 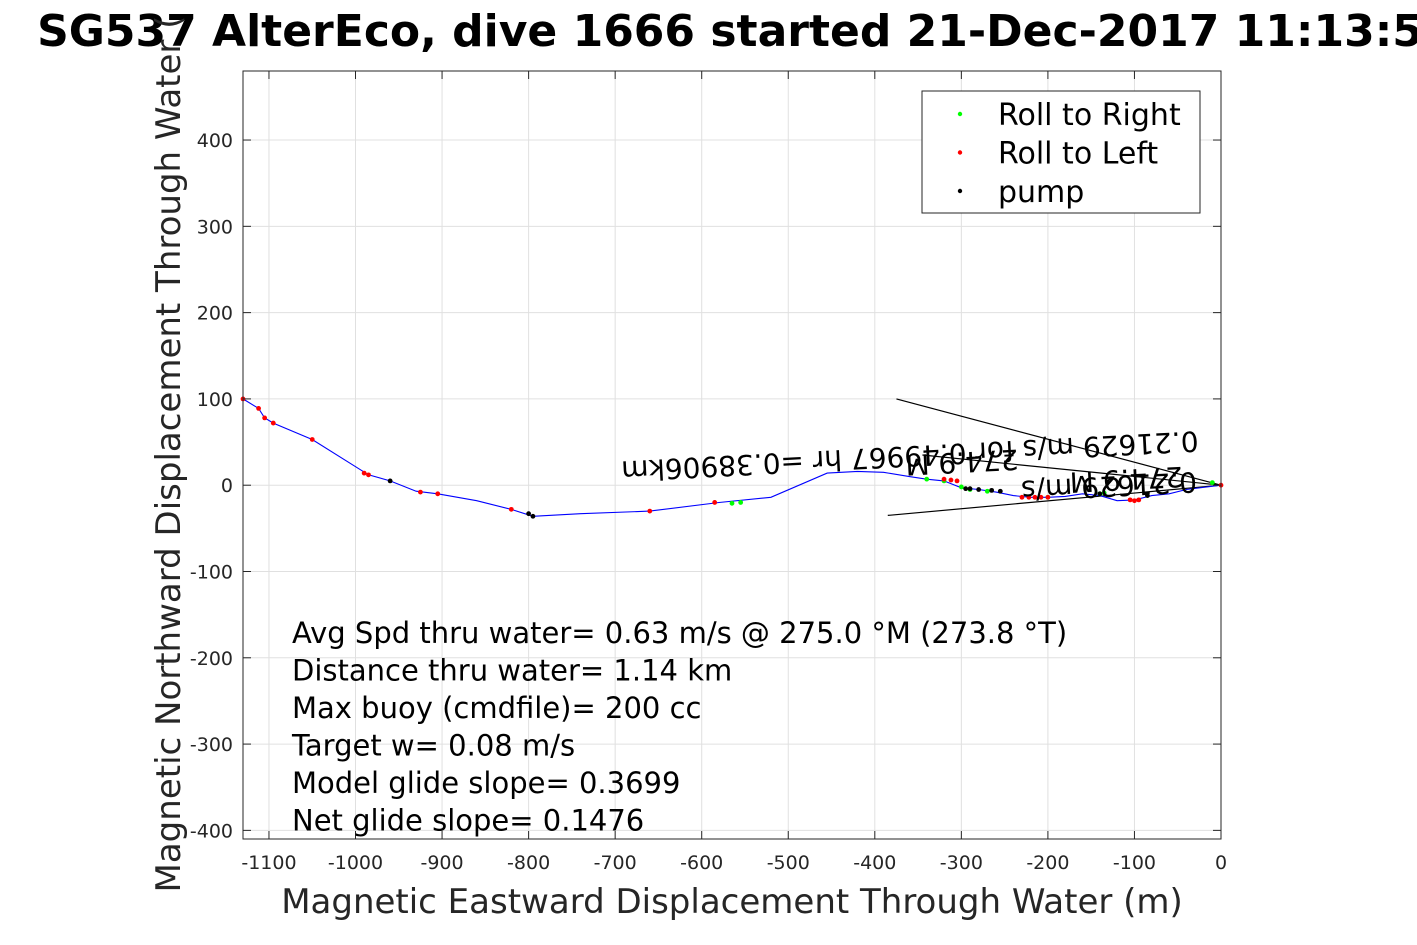 I want to click on y-tick-label: 300, so click(x=215, y=227).